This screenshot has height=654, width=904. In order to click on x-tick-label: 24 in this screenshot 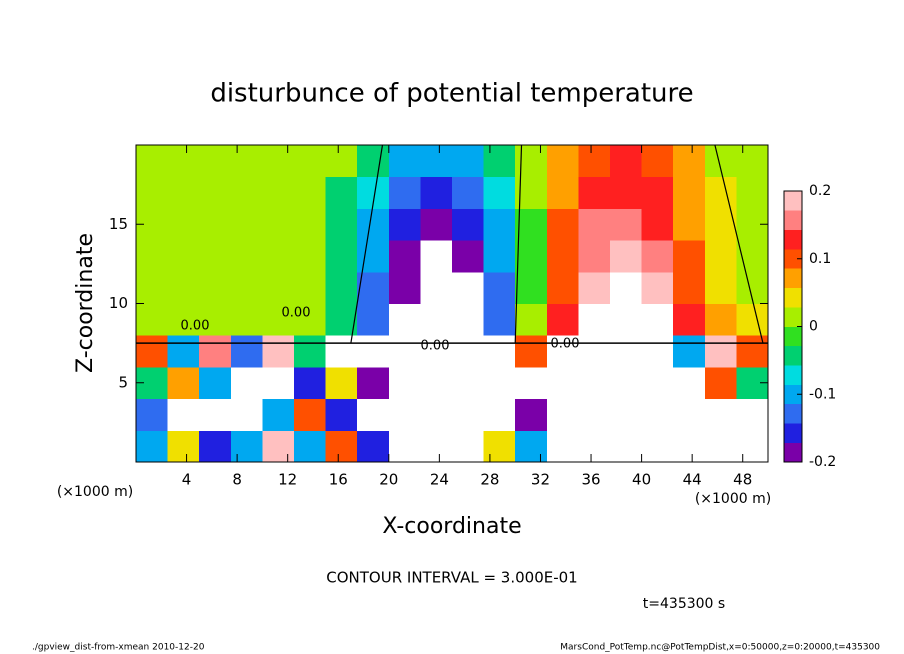, I will do `click(439, 480)`.